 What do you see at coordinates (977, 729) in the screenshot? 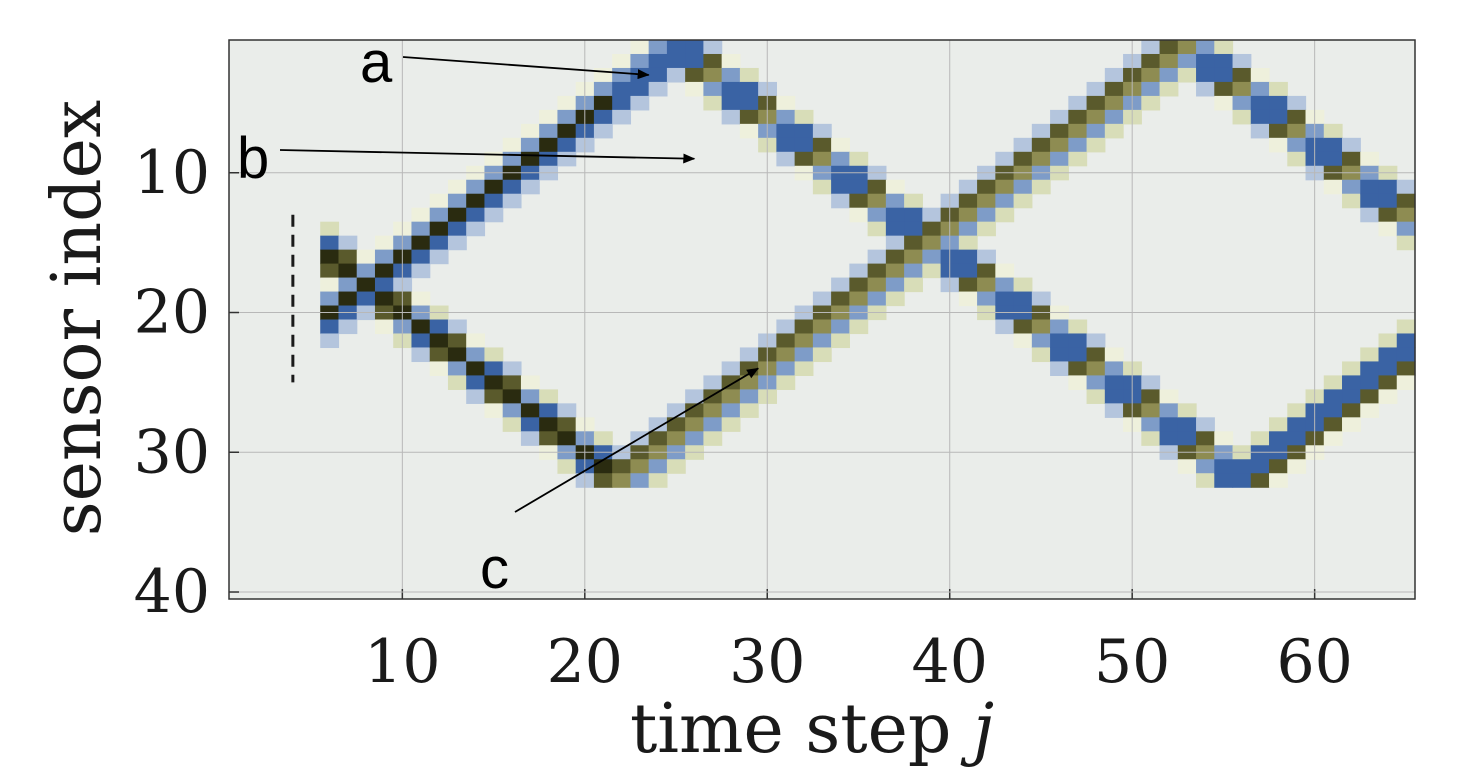
I see `x-axis-variable: j` at bounding box center [977, 729].